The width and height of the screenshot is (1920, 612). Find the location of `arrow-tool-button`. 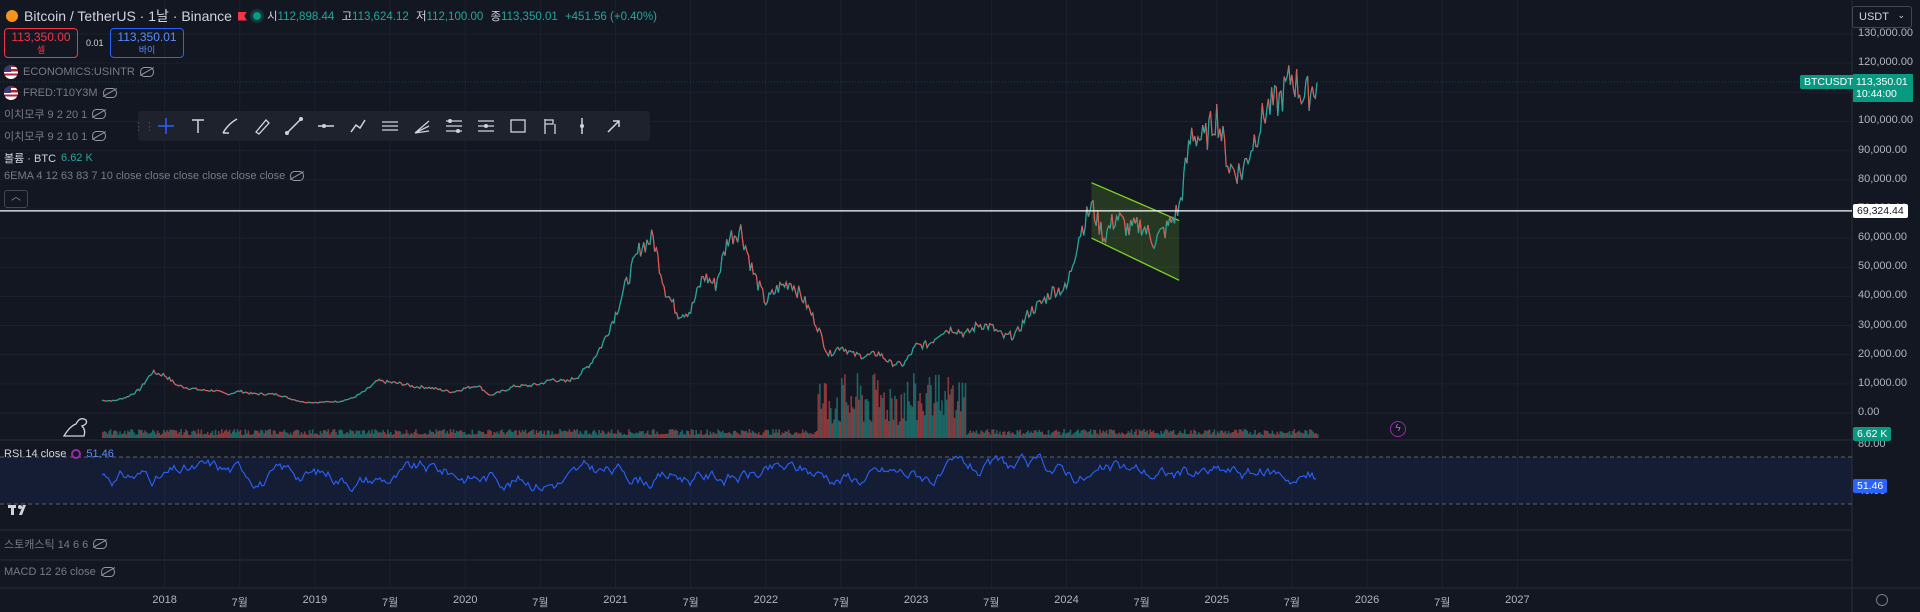

arrow-tool-button is located at coordinates (614, 126).